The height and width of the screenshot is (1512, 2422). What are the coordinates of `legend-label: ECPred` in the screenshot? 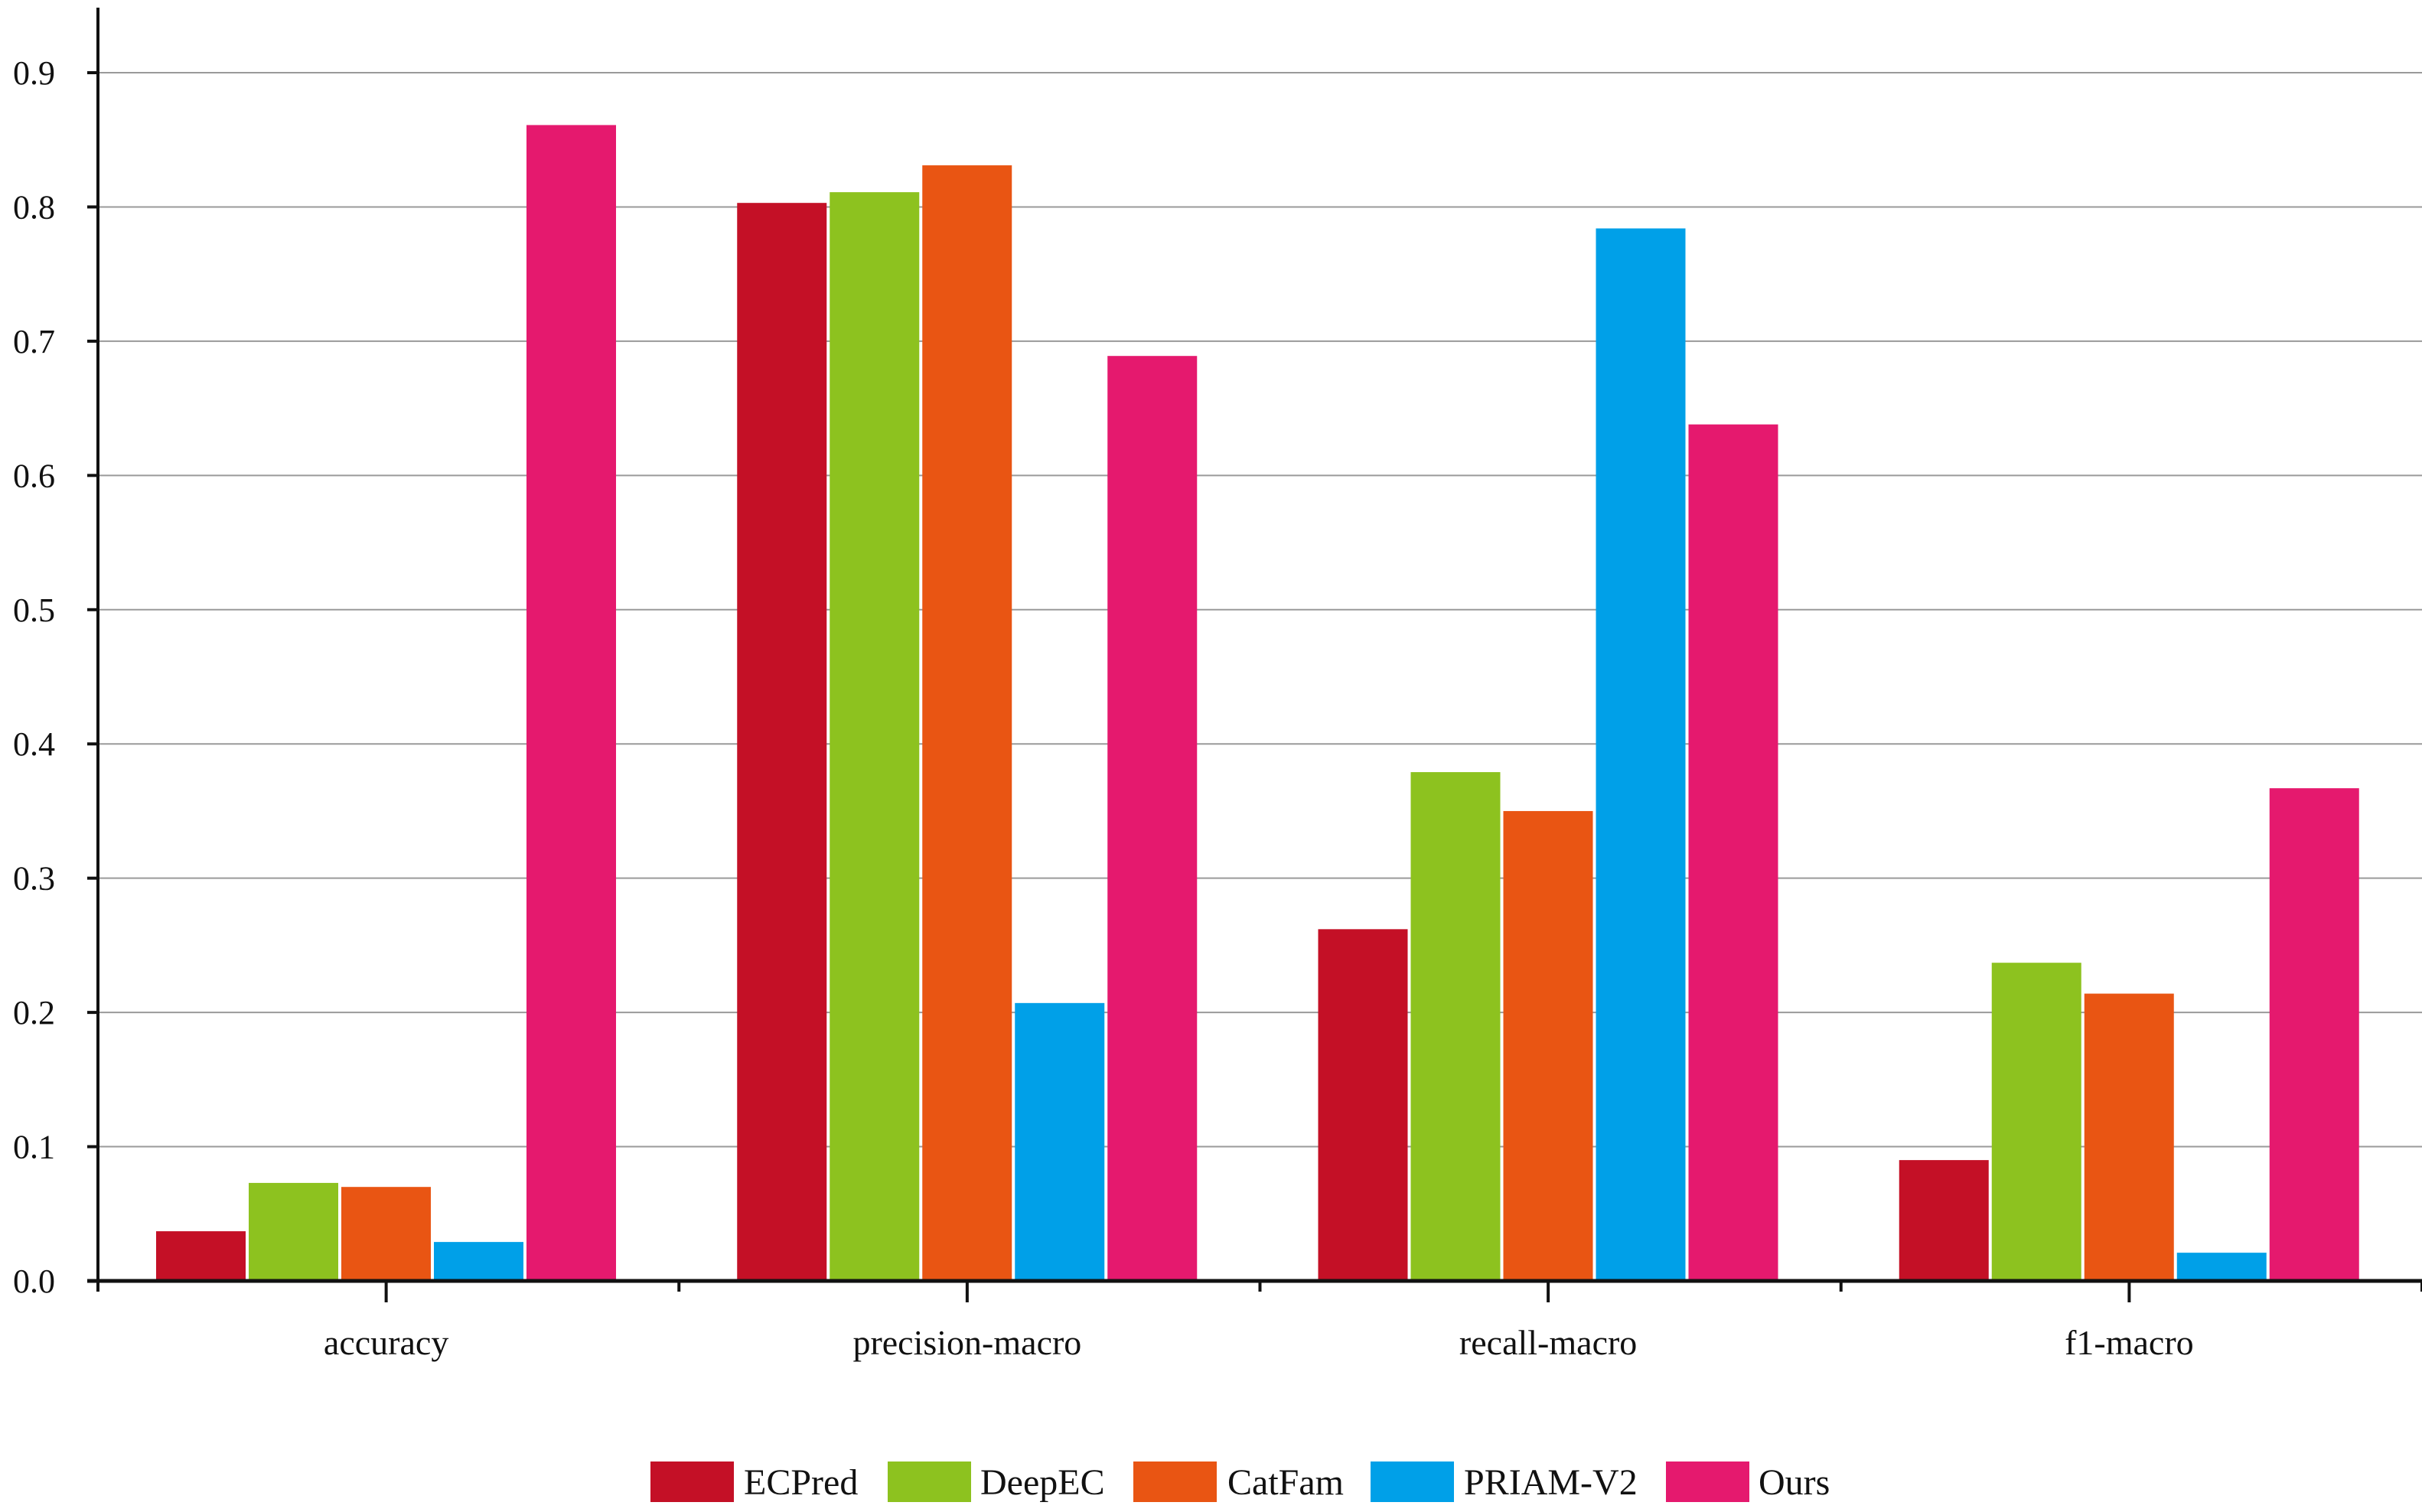 It's located at (801, 1482).